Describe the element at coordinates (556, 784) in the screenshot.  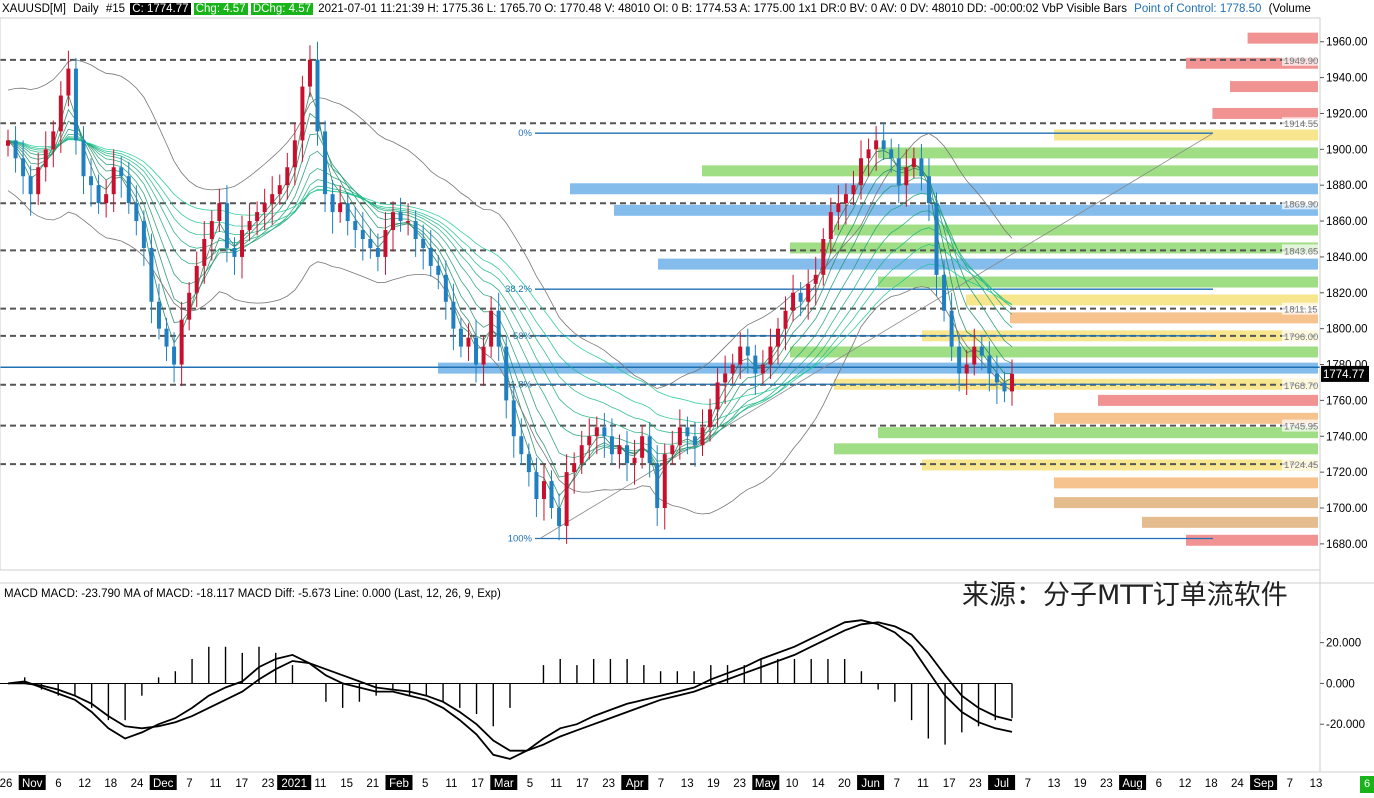
I see `date-label-21: 11` at that location.